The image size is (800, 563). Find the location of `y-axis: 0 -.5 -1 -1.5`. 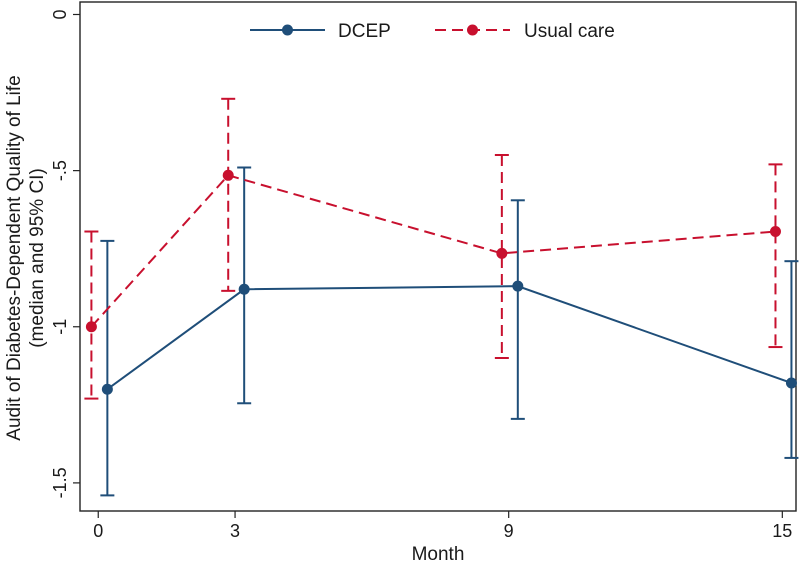

y-axis: 0 -.5 -1 -1.5 is located at coordinates (65, 253).